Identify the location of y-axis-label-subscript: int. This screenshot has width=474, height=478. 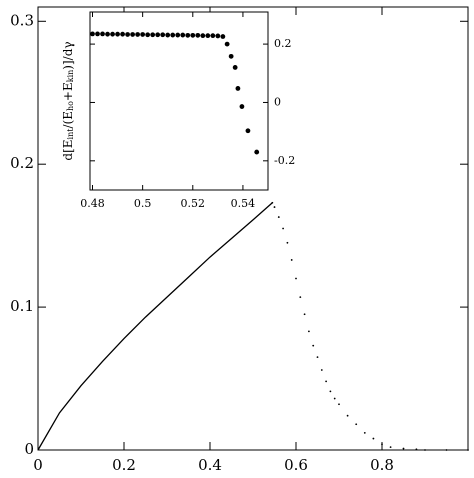
(70, 134).